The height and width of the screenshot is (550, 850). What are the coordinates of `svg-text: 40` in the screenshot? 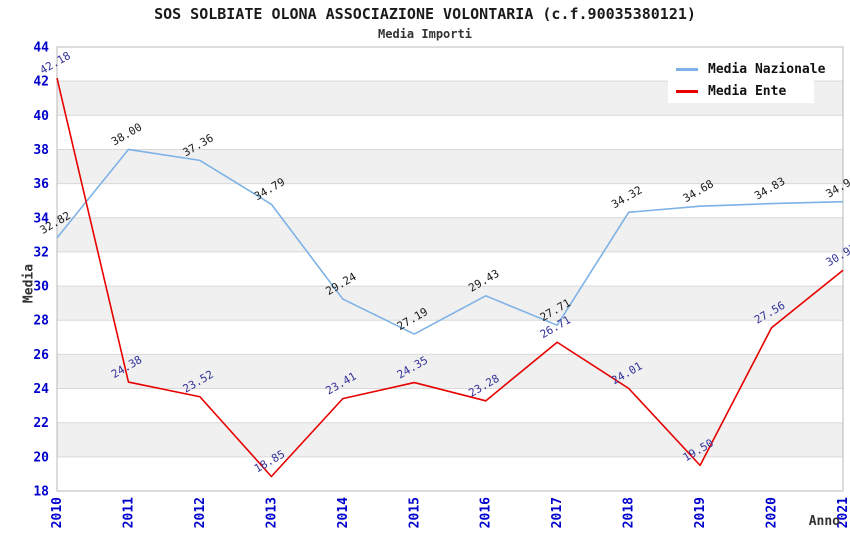 It's located at (41, 116).